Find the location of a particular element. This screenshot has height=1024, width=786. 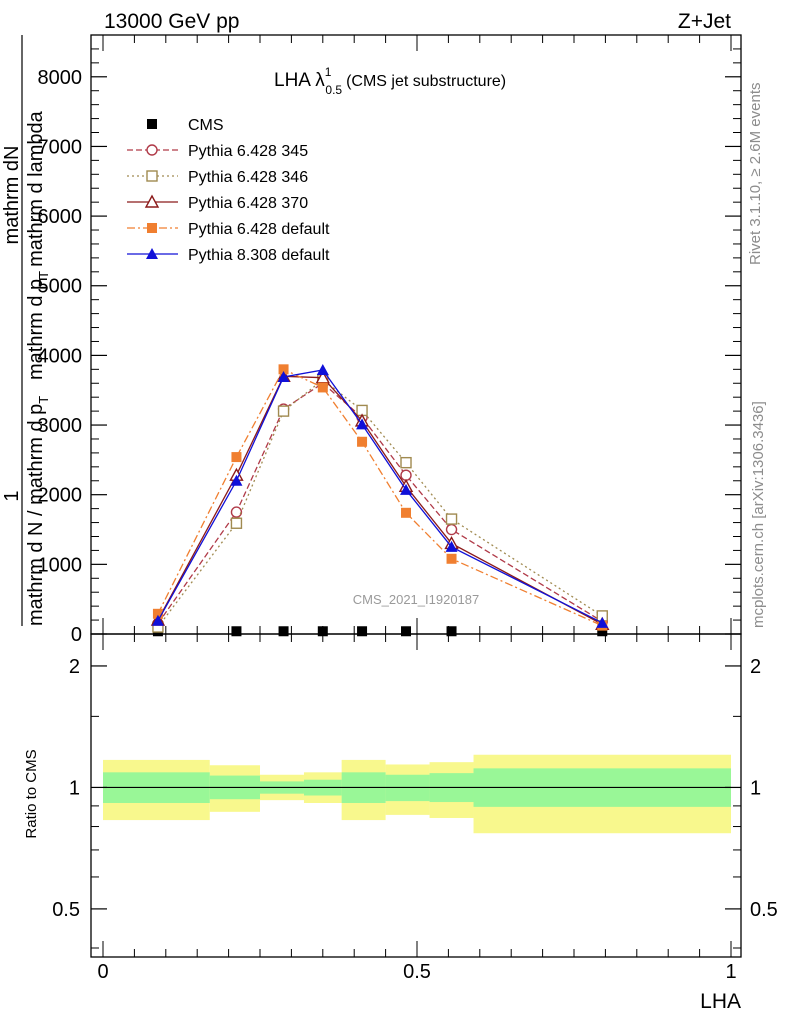

ylabel-inner-text: mathrm d p is located at coordinates (36, 329).